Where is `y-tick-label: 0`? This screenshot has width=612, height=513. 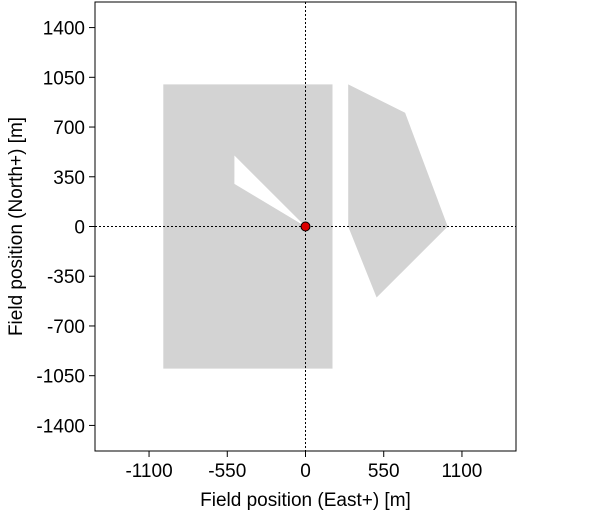
y-tick-label: 0 is located at coordinates (79, 228).